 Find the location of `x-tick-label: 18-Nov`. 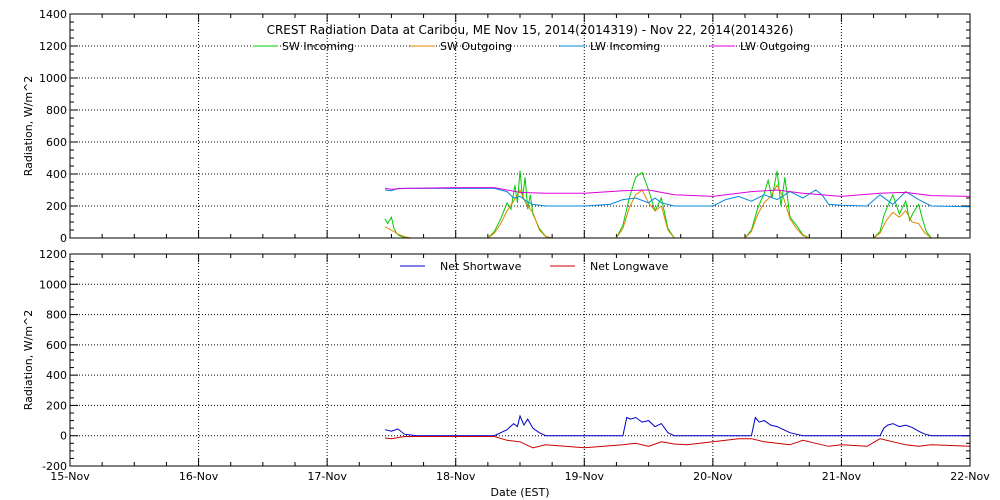

x-tick-label: 18-Nov is located at coordinates (456, 476).